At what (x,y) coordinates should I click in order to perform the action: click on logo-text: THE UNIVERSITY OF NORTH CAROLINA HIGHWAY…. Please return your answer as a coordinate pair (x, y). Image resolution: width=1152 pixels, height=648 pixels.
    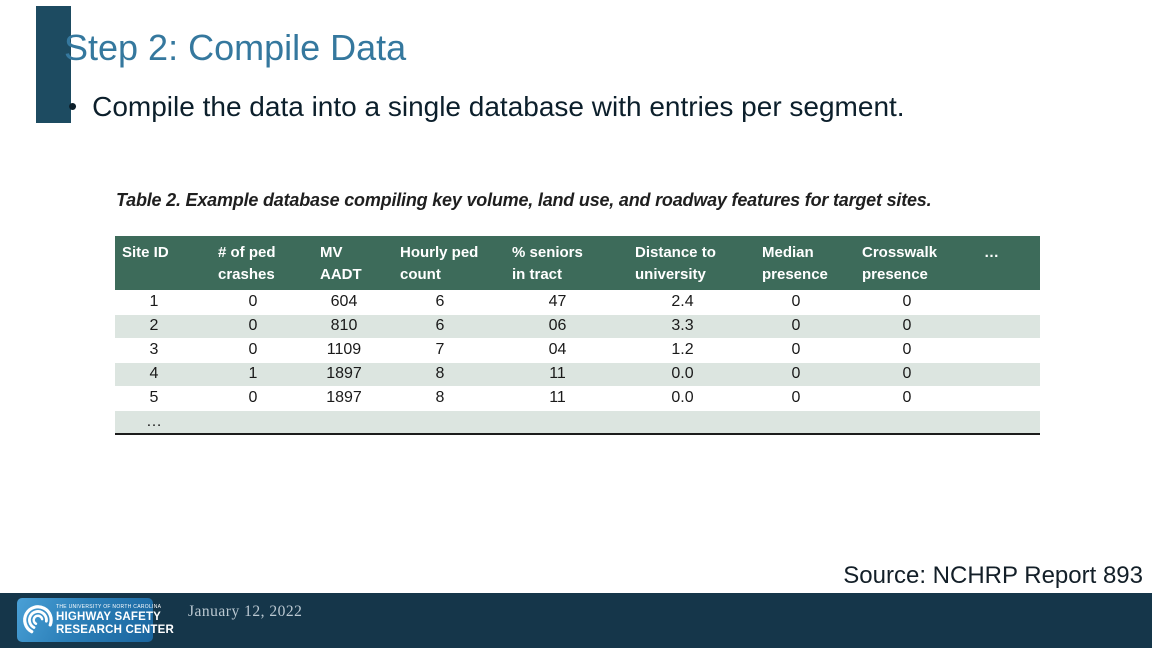
    Looking at the image, I should click on (115, 620).